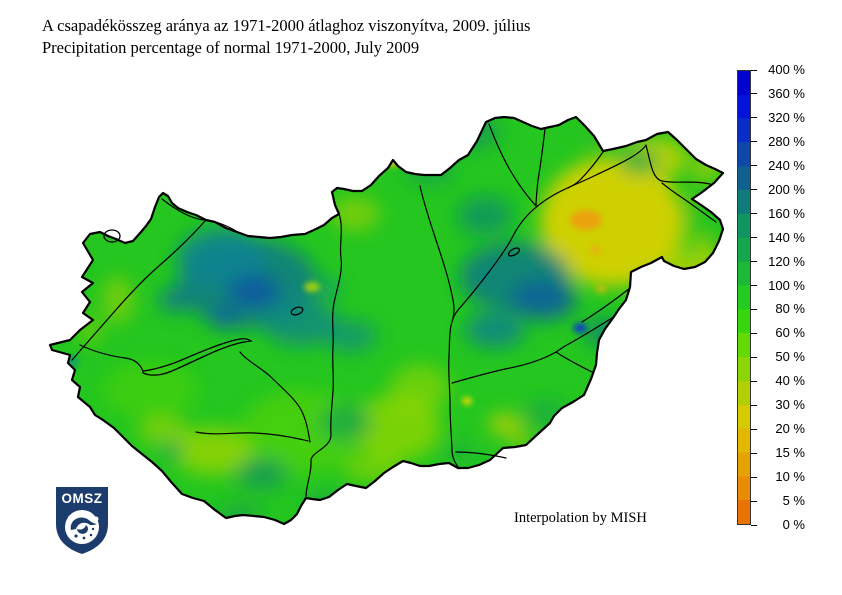  I want to click on river-sajo, so click(512, 165).